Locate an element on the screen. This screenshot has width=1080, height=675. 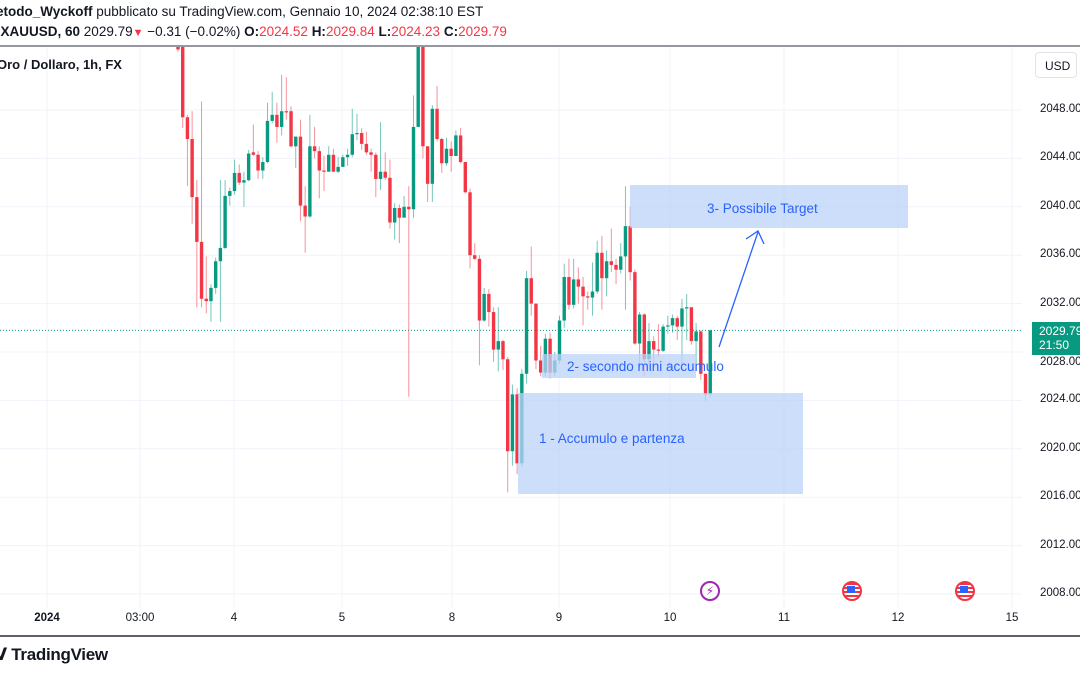
low-value: 2024.23 is located at coordinates (416, 31).